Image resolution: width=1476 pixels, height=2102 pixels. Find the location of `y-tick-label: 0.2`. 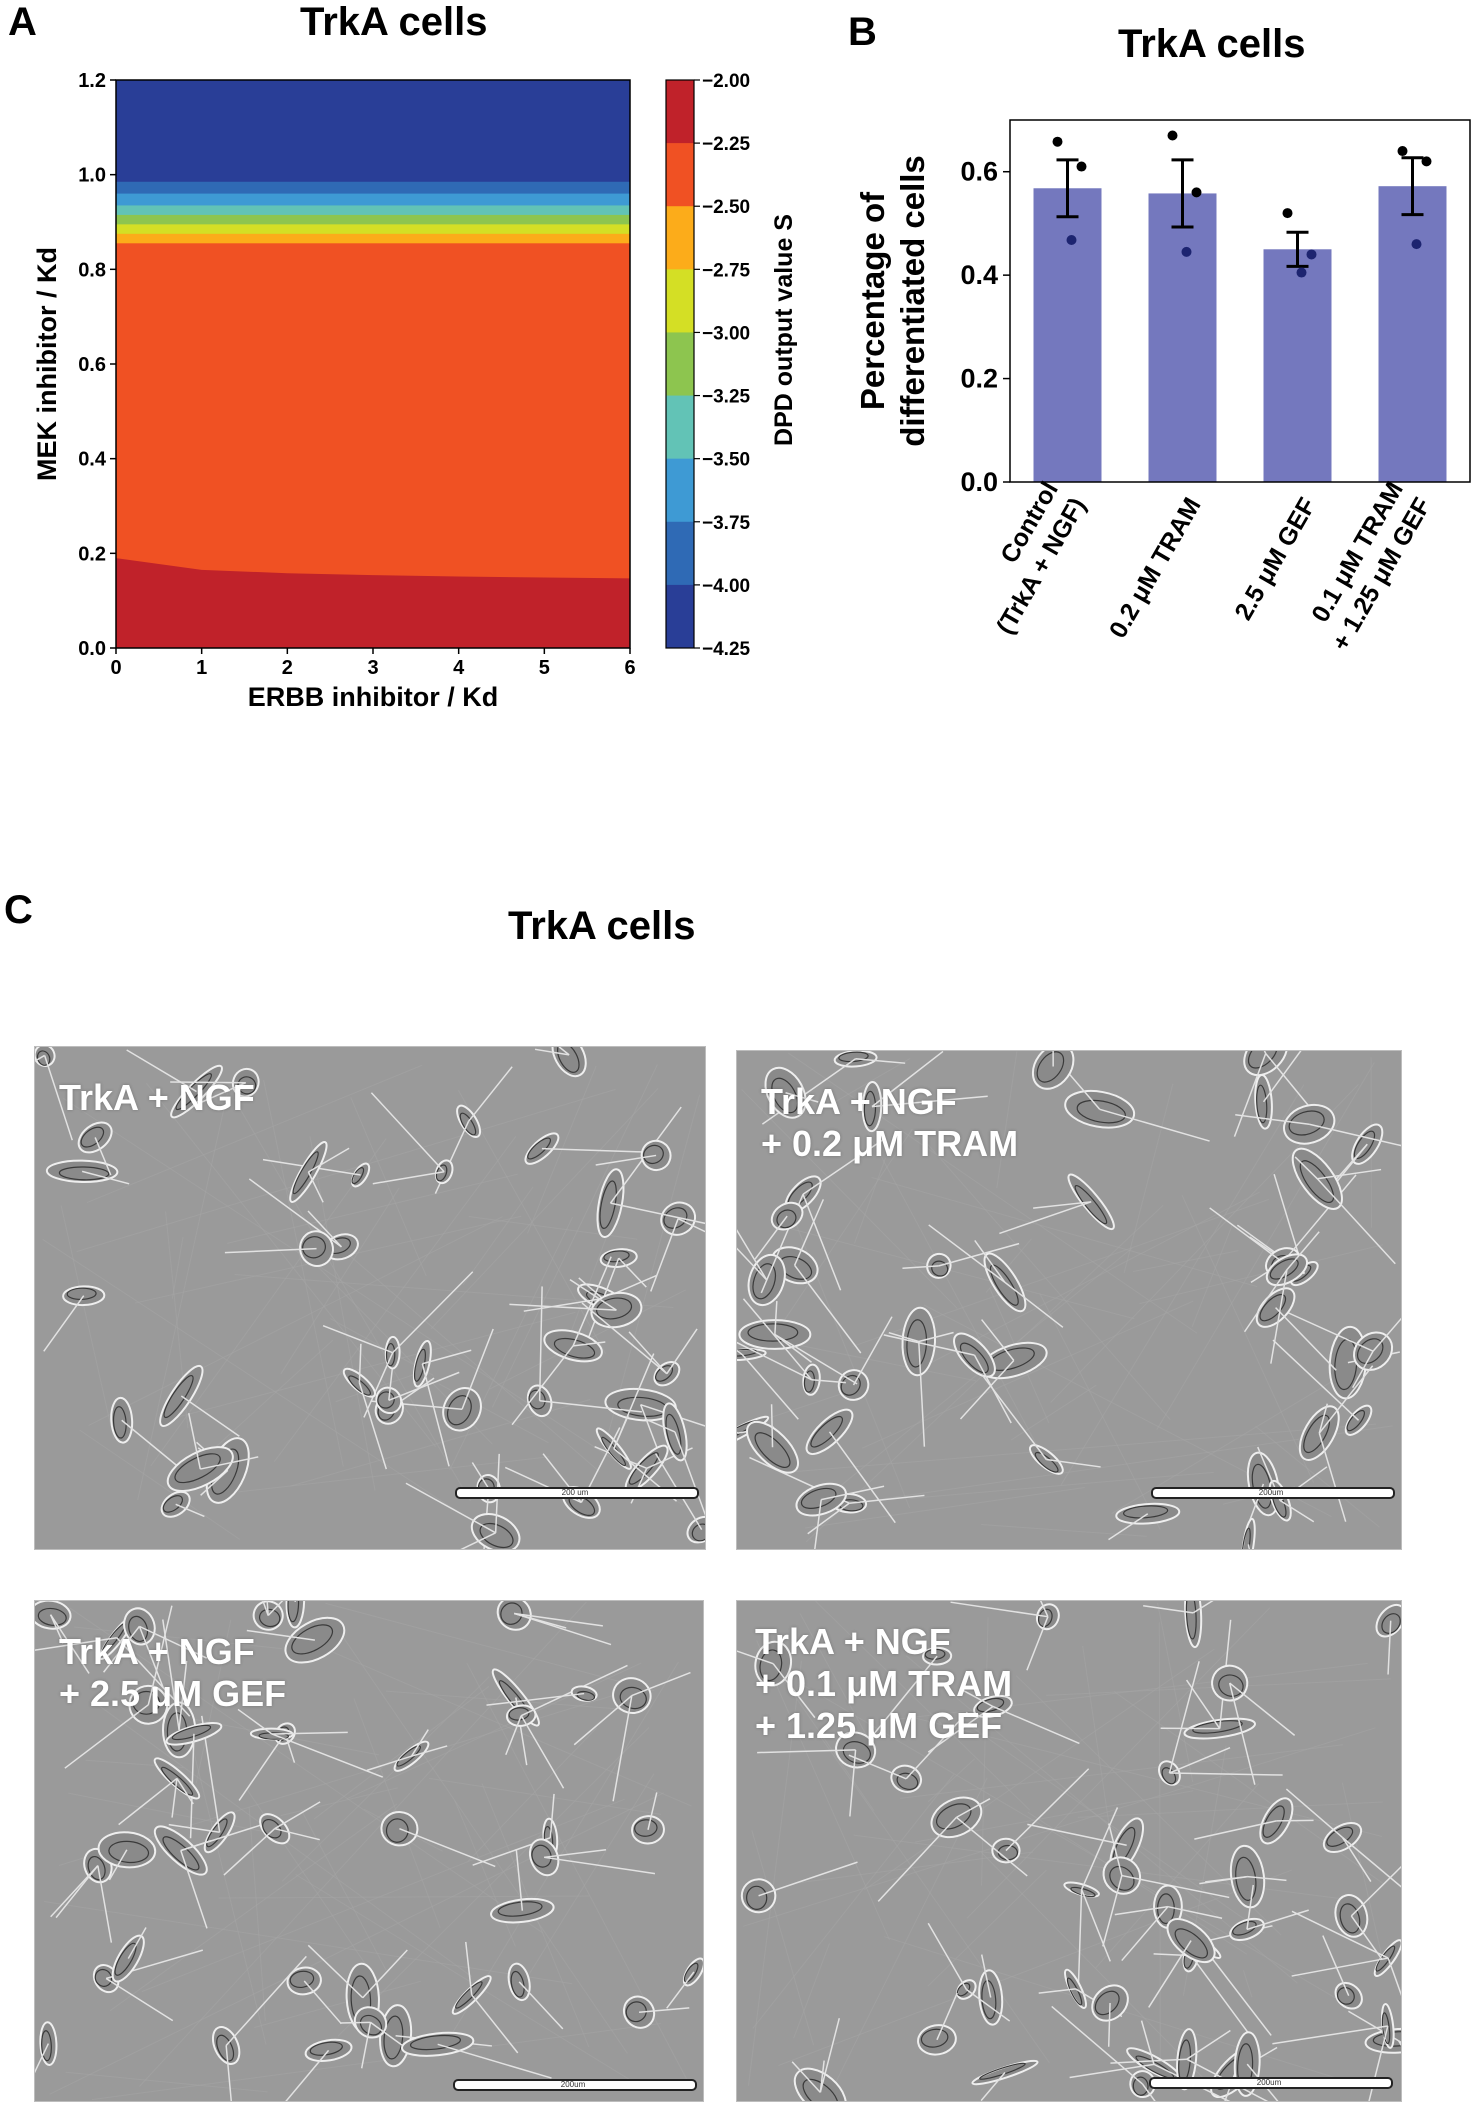

y-tick-label: 0.2 is located at coordinates (92, 554).